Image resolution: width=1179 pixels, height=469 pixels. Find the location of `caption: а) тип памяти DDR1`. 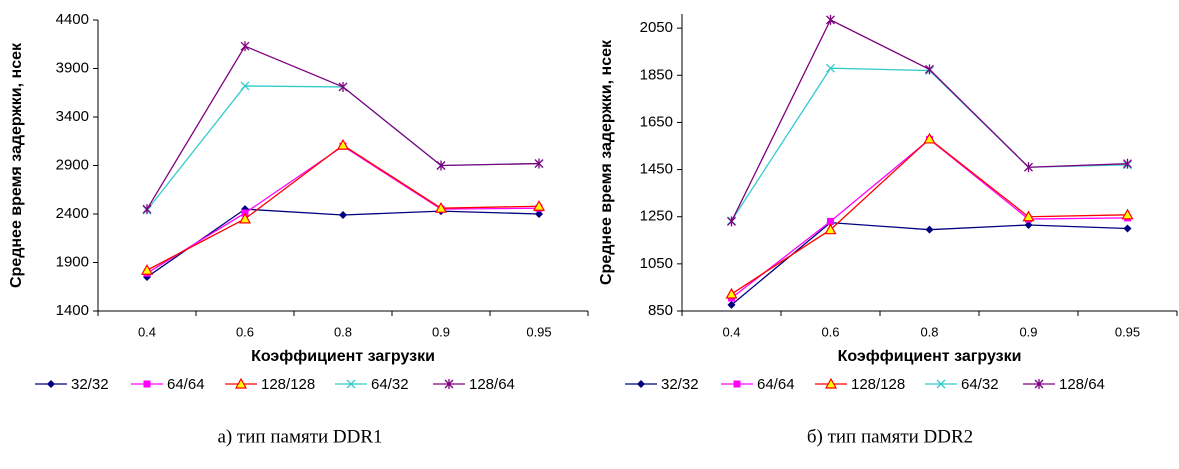

caption: а) тип памяти DDR1 is located at coordinates (299, 436).